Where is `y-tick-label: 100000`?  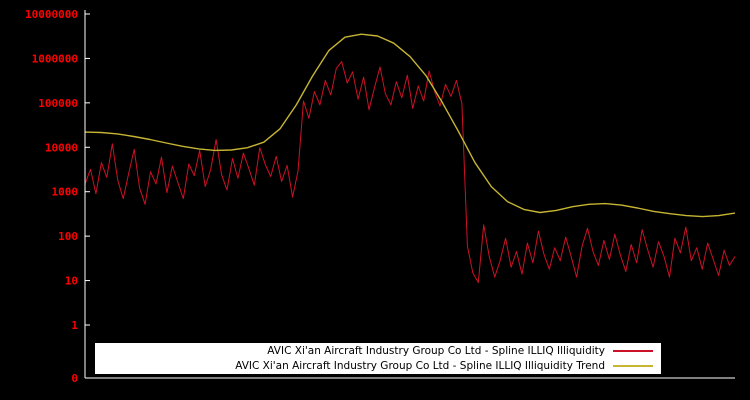
y-tick-label: 100000 is located at coordinates (58, 103).